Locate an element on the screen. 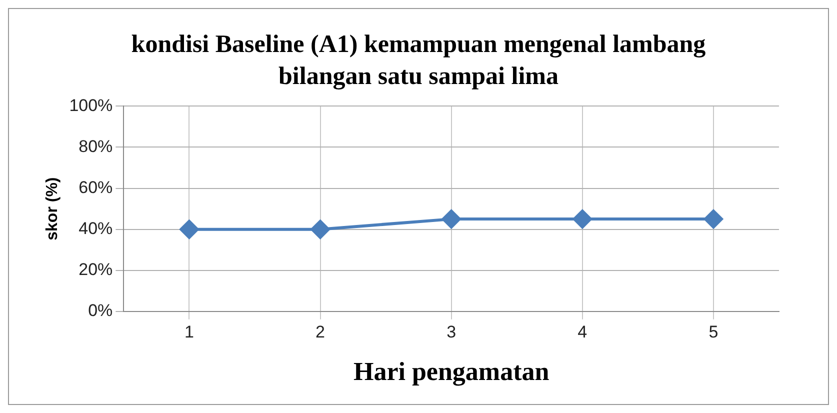 The height and width of the screenshot is (413, 837). y-tick-label: 40% is located at coordinates (95, 228).